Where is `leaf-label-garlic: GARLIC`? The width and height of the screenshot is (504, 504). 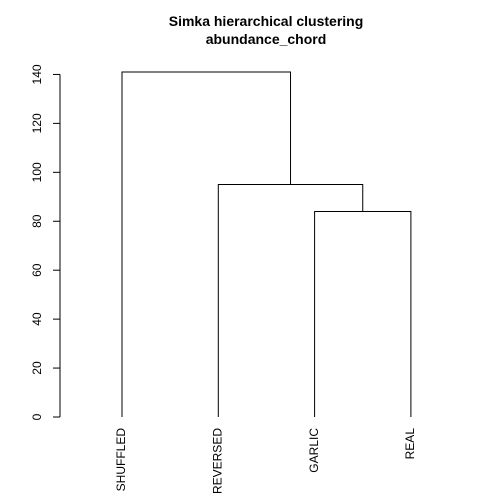 leaf-label-garlic: GARLIC is located at coordinates (314, 450).